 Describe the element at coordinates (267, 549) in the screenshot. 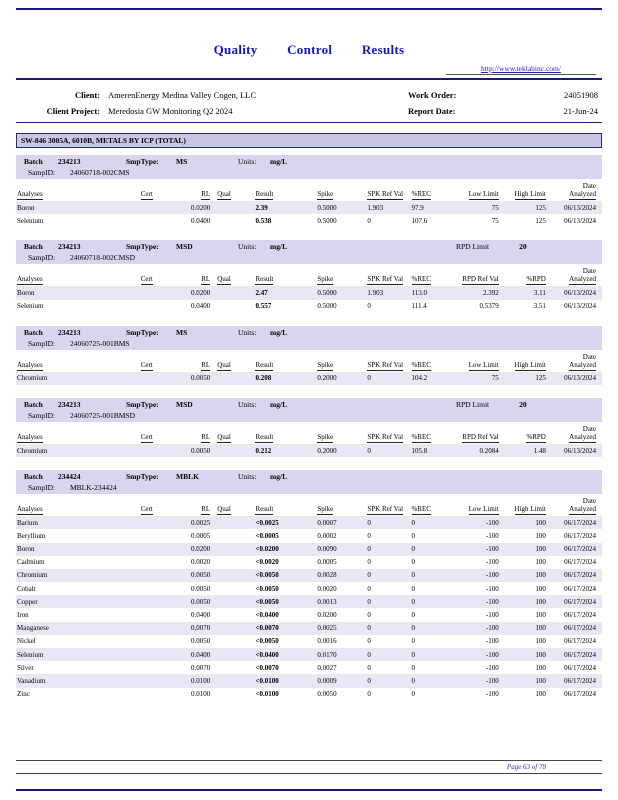

I see `result-value: <0.0200` at that location.